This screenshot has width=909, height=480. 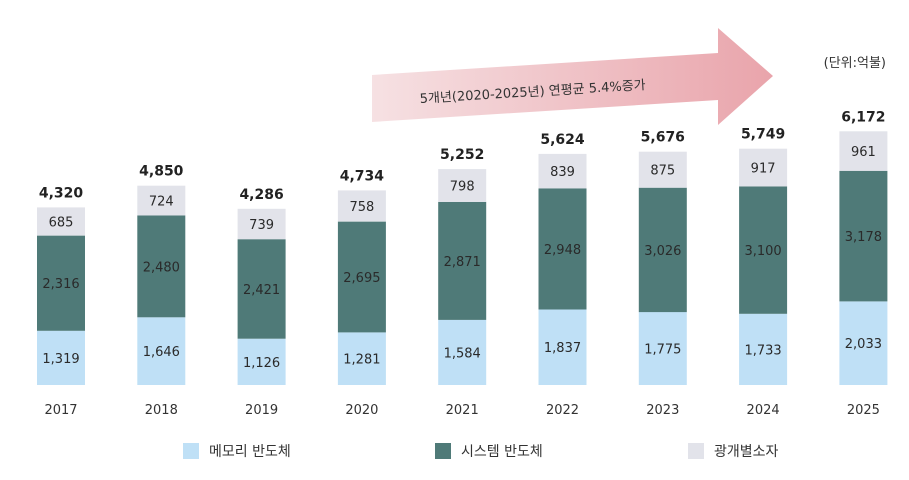 I want to click on bar-memory-2023, so click(x=662, y=348).